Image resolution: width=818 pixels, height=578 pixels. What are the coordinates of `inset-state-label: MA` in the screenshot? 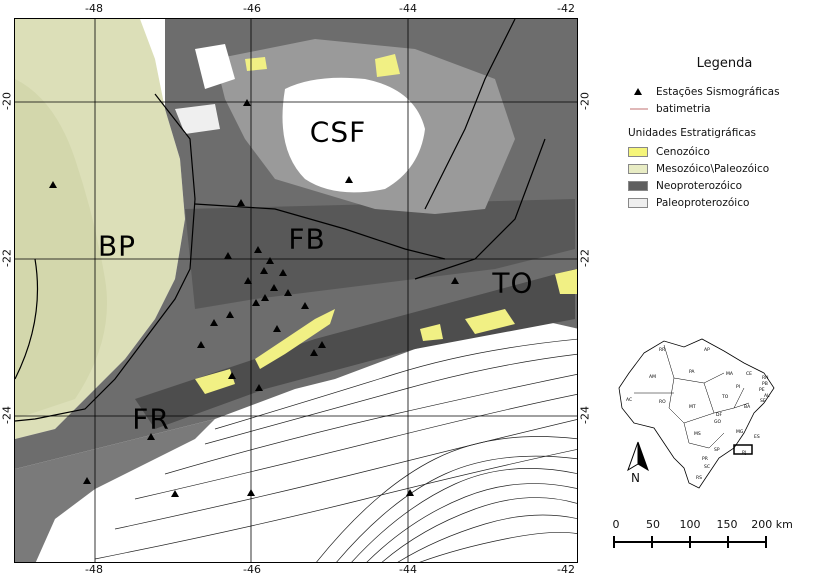 It's located at (730, 374).